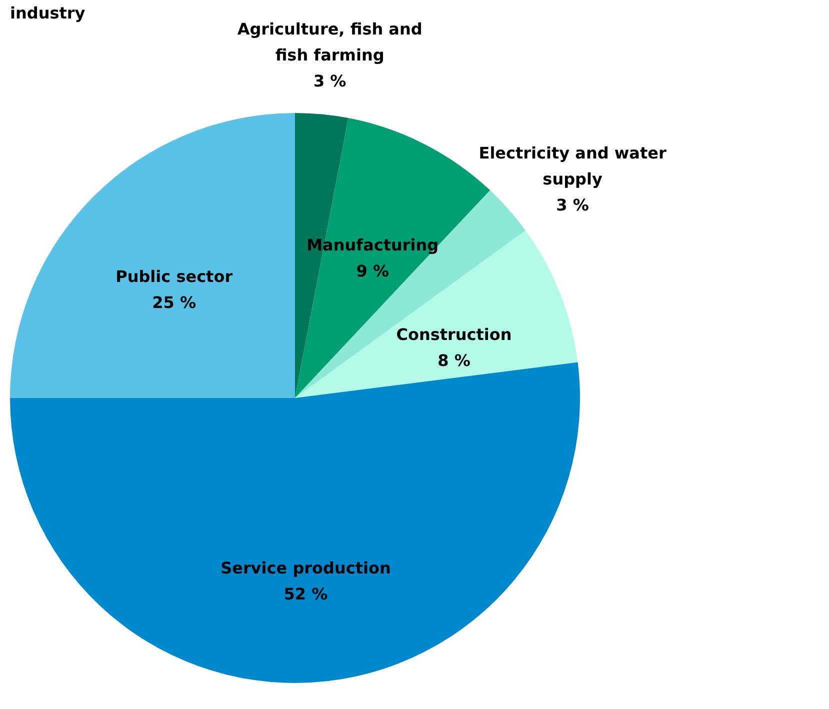 The image size is (829, 709). Describe the element at coordinates (454, 334) in the screenshot. I see `slice-label: Construction` at that location.